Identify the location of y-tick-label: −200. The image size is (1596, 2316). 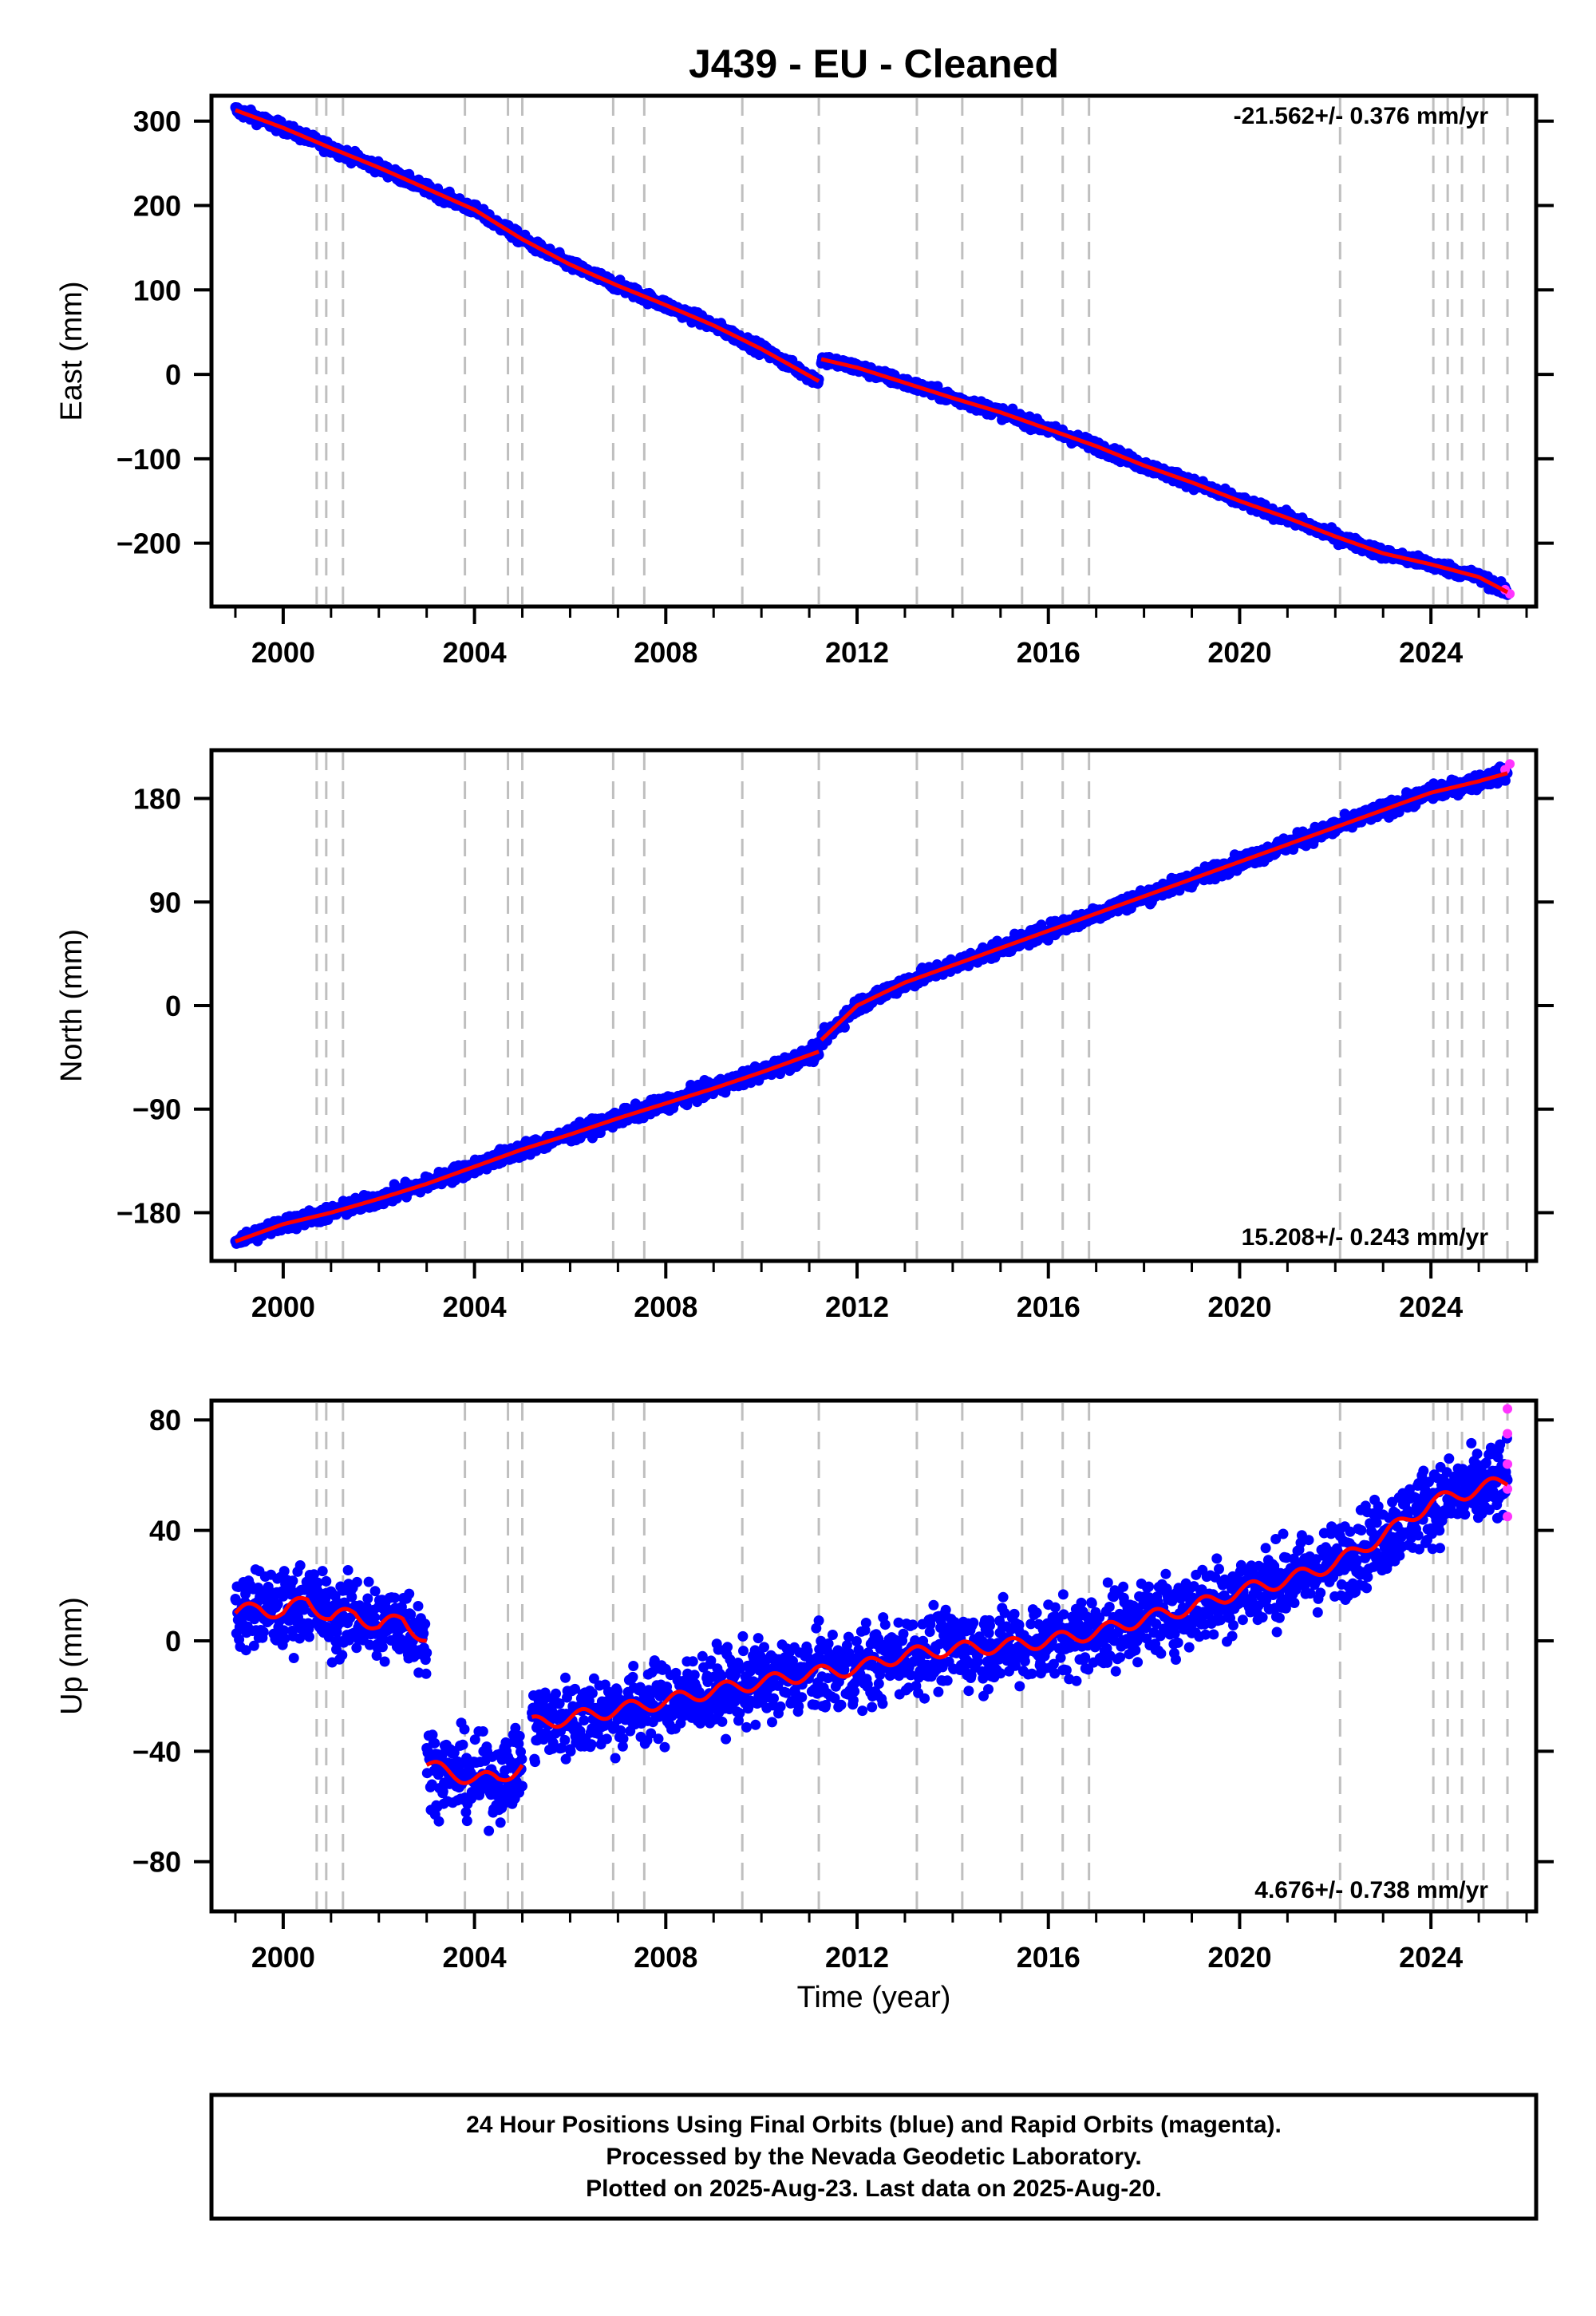
(149, 544).